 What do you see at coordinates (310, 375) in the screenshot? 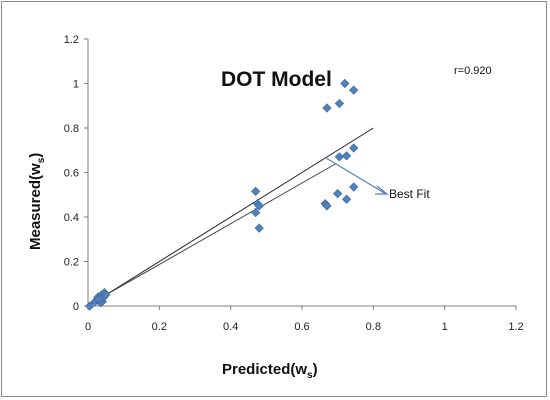
I see `x-axis-title-subscript: s` at bounding box center [310, 375].